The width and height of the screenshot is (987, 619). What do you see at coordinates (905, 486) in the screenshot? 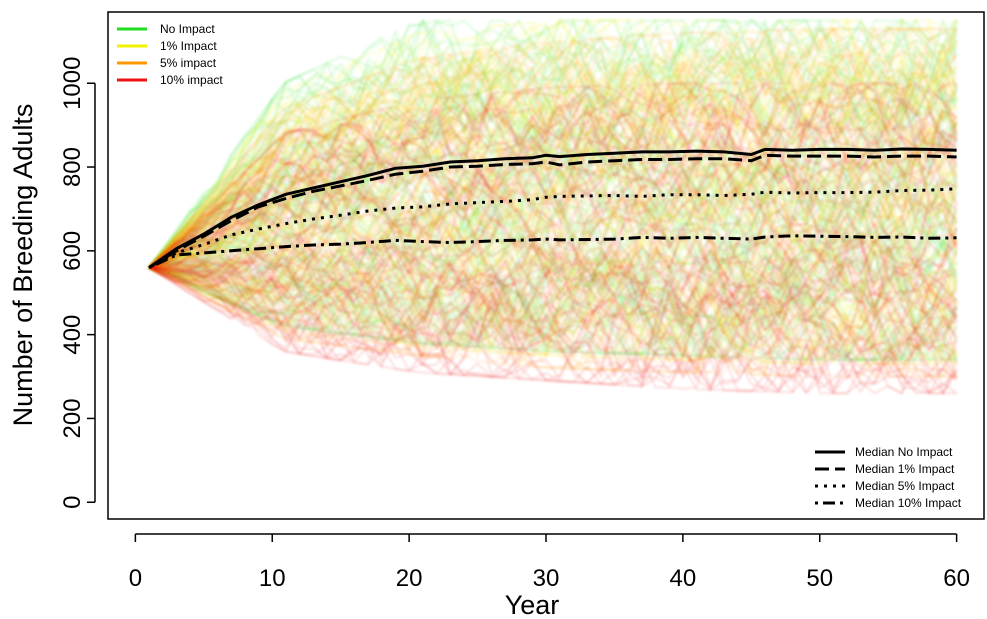
I see `median-legend-label: Median 5% Impact` at bounding box center [905, 486].